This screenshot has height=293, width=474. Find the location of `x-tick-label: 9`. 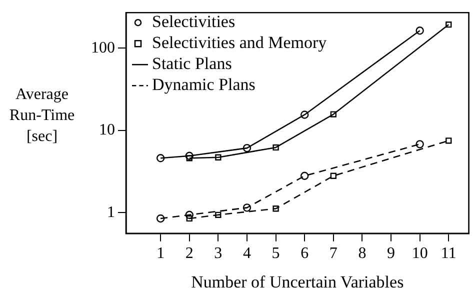

x-tick-label: 9 is located at coordinates (391, 253).